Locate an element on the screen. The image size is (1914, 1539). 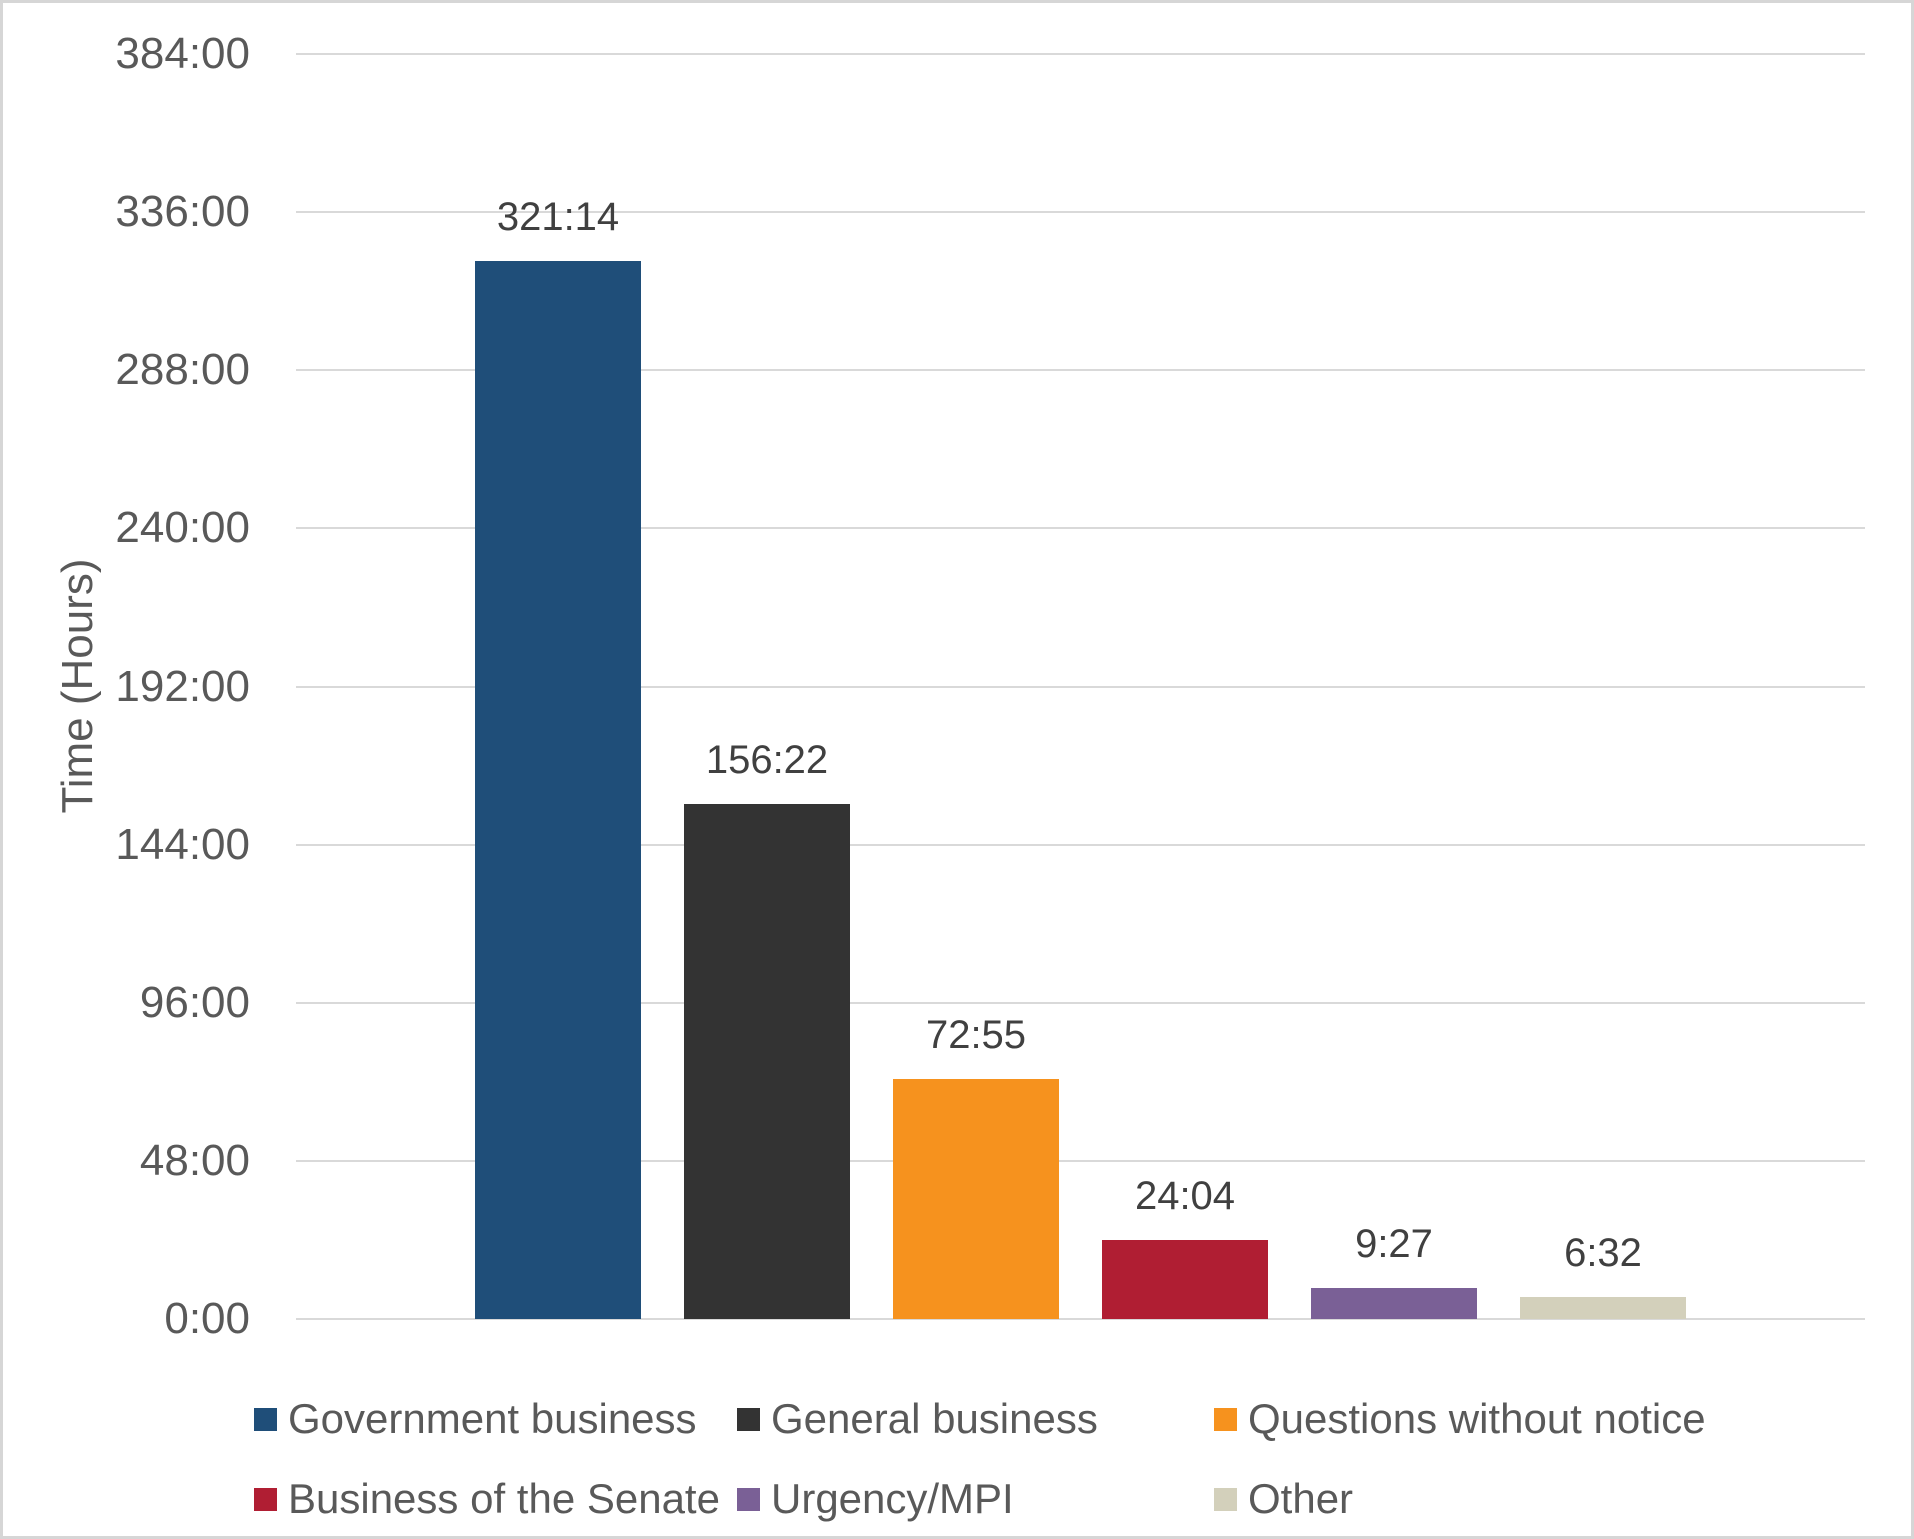
bar-other is located at coordinates (1603, 1308).